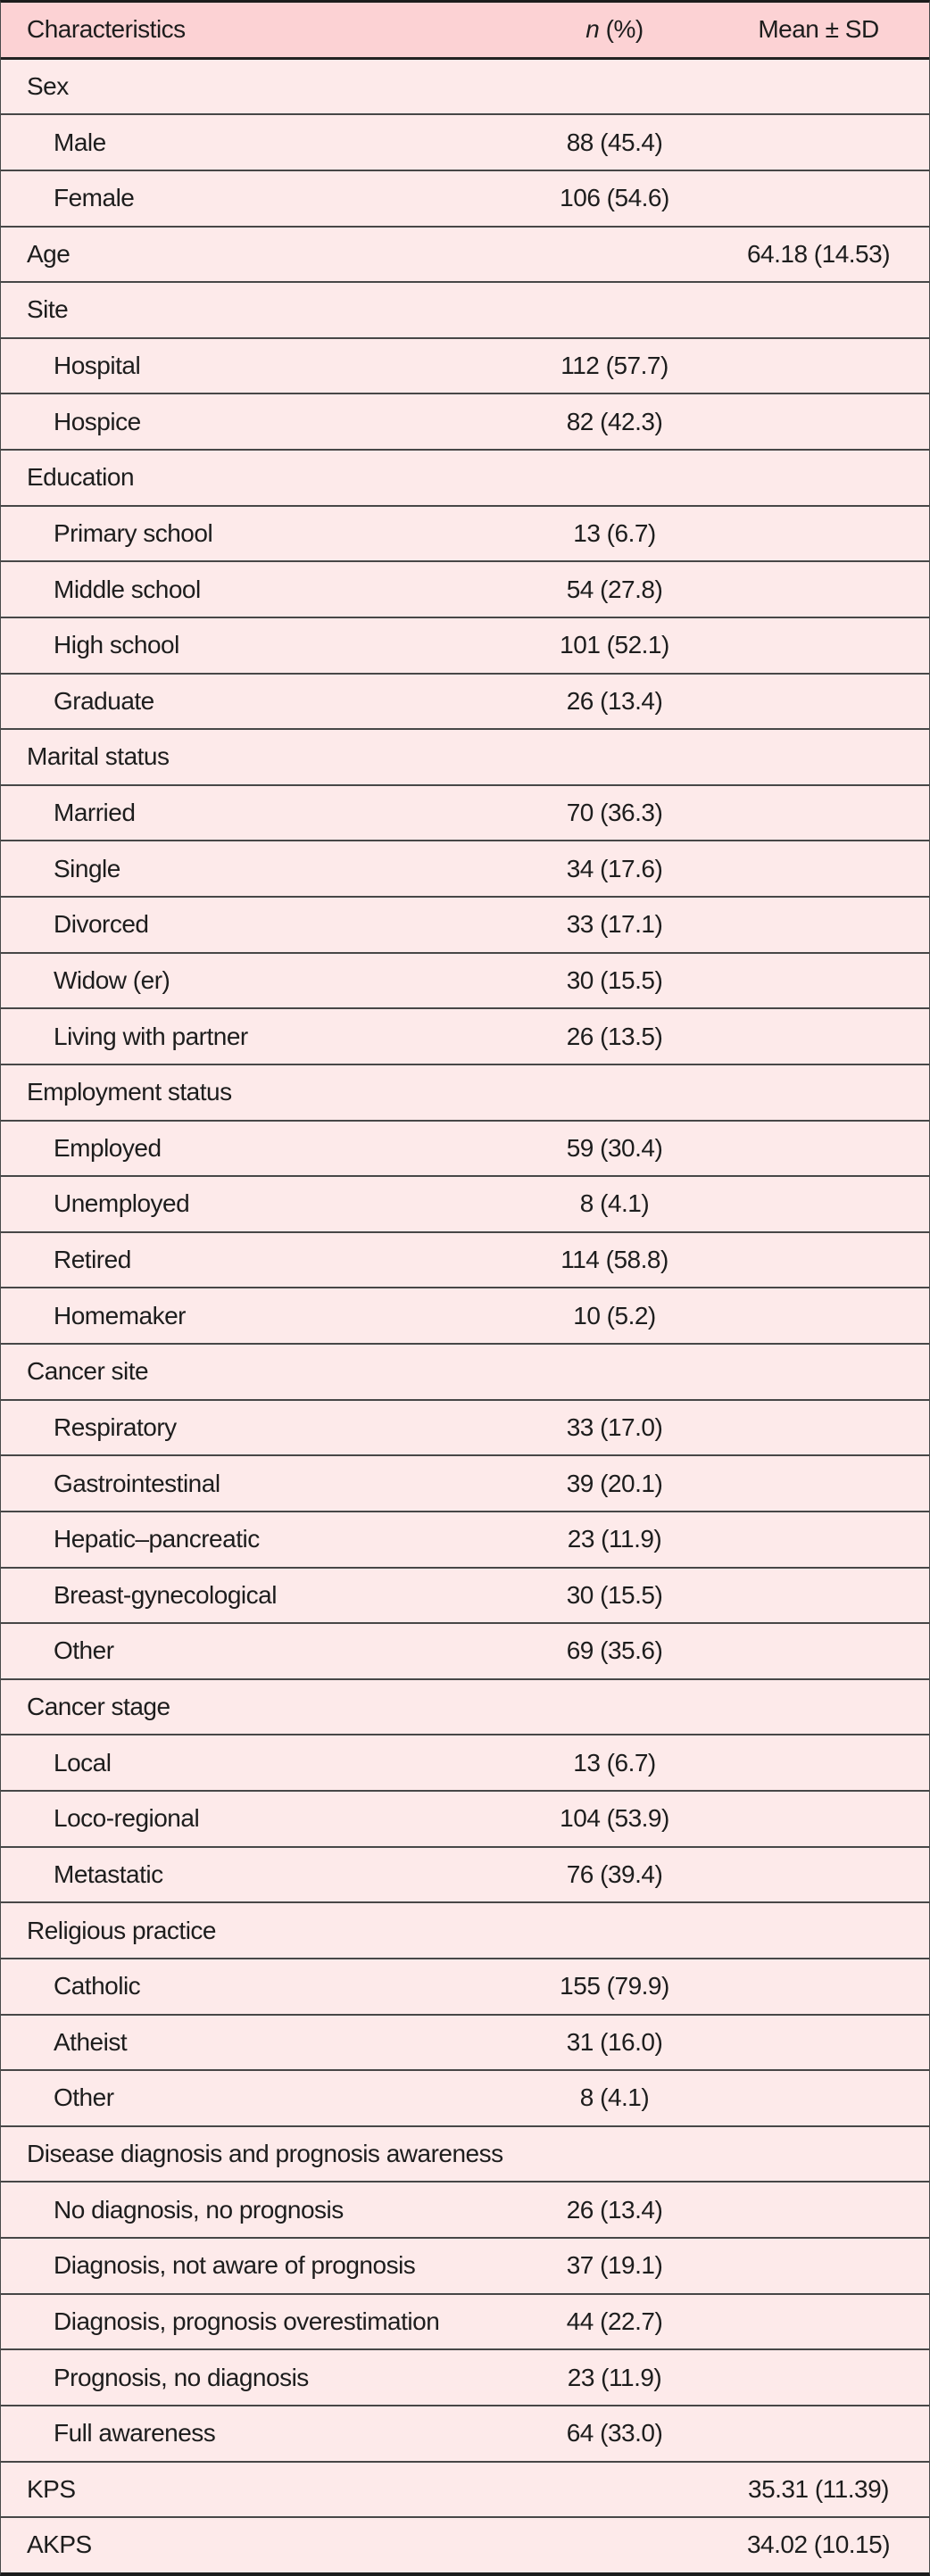 This screenshot has width=930, height=2576. Describe the element at coordinates (465, 2043) in the screenshot. I see `table-row: Atheist 31 (16.0)` at that location.